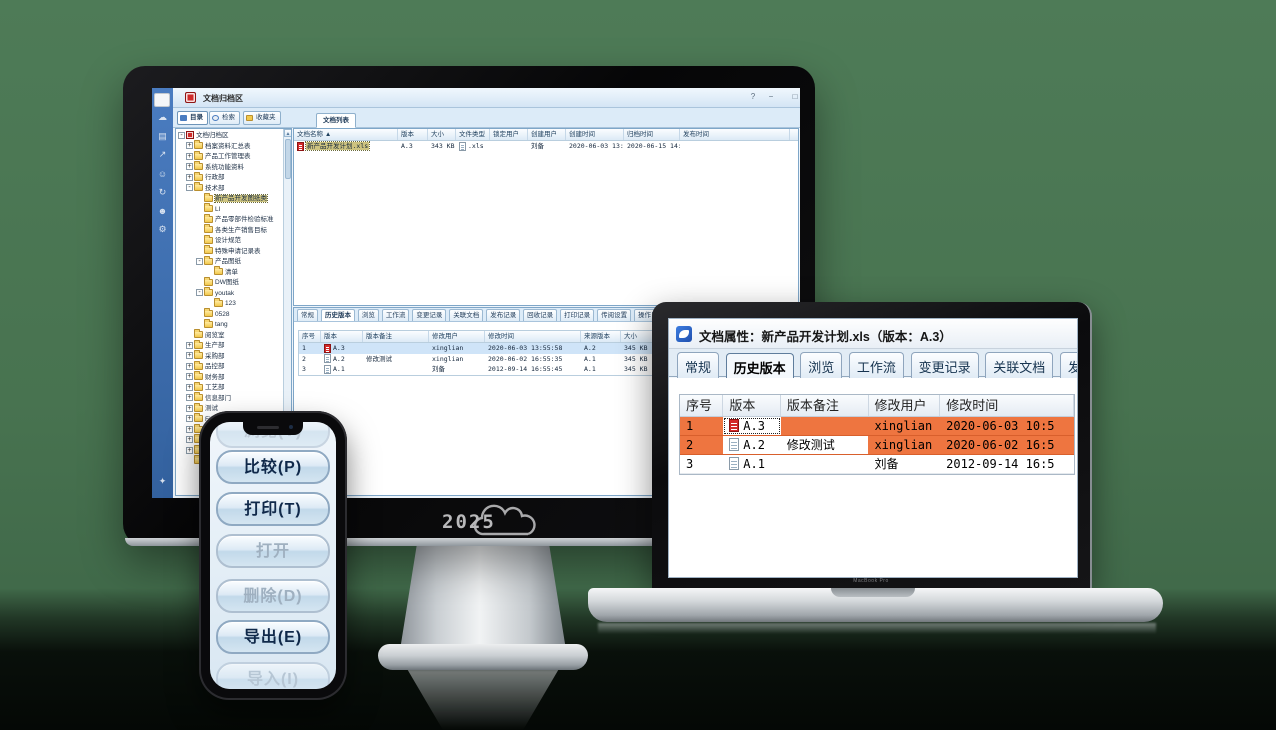  What do you see at coordinates (162, 136) in the screenshot?
I see `folder-icon: ▤` at bounding box center [162, 136].